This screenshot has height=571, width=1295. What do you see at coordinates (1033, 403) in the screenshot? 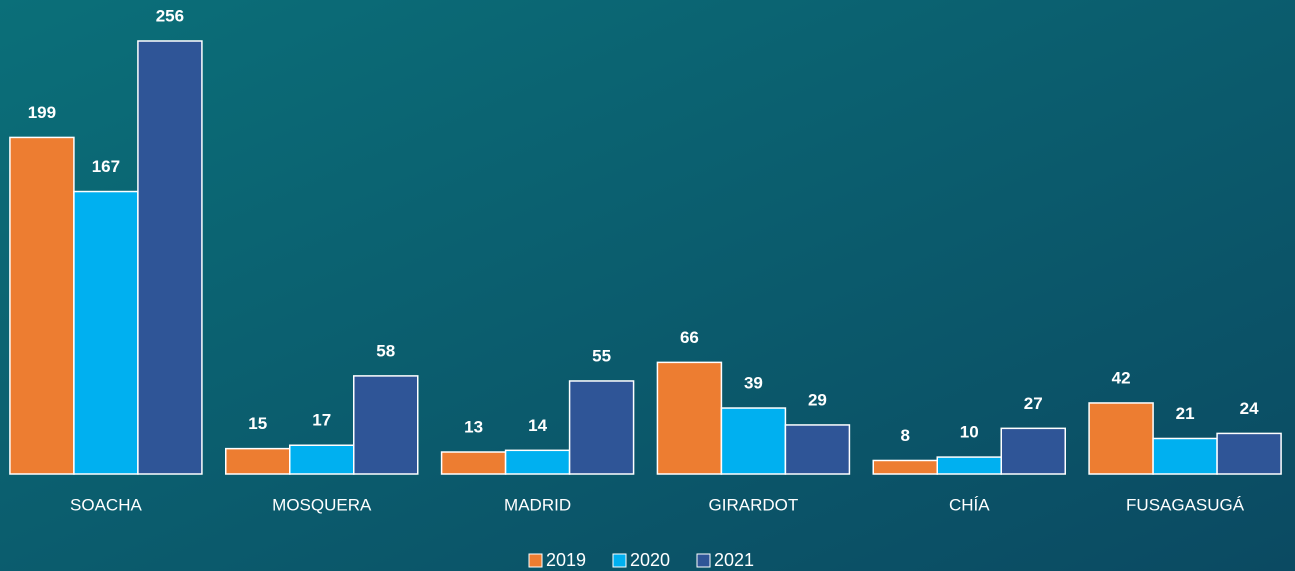
I see `data-label: 27` at bounding box center [1033, 403].